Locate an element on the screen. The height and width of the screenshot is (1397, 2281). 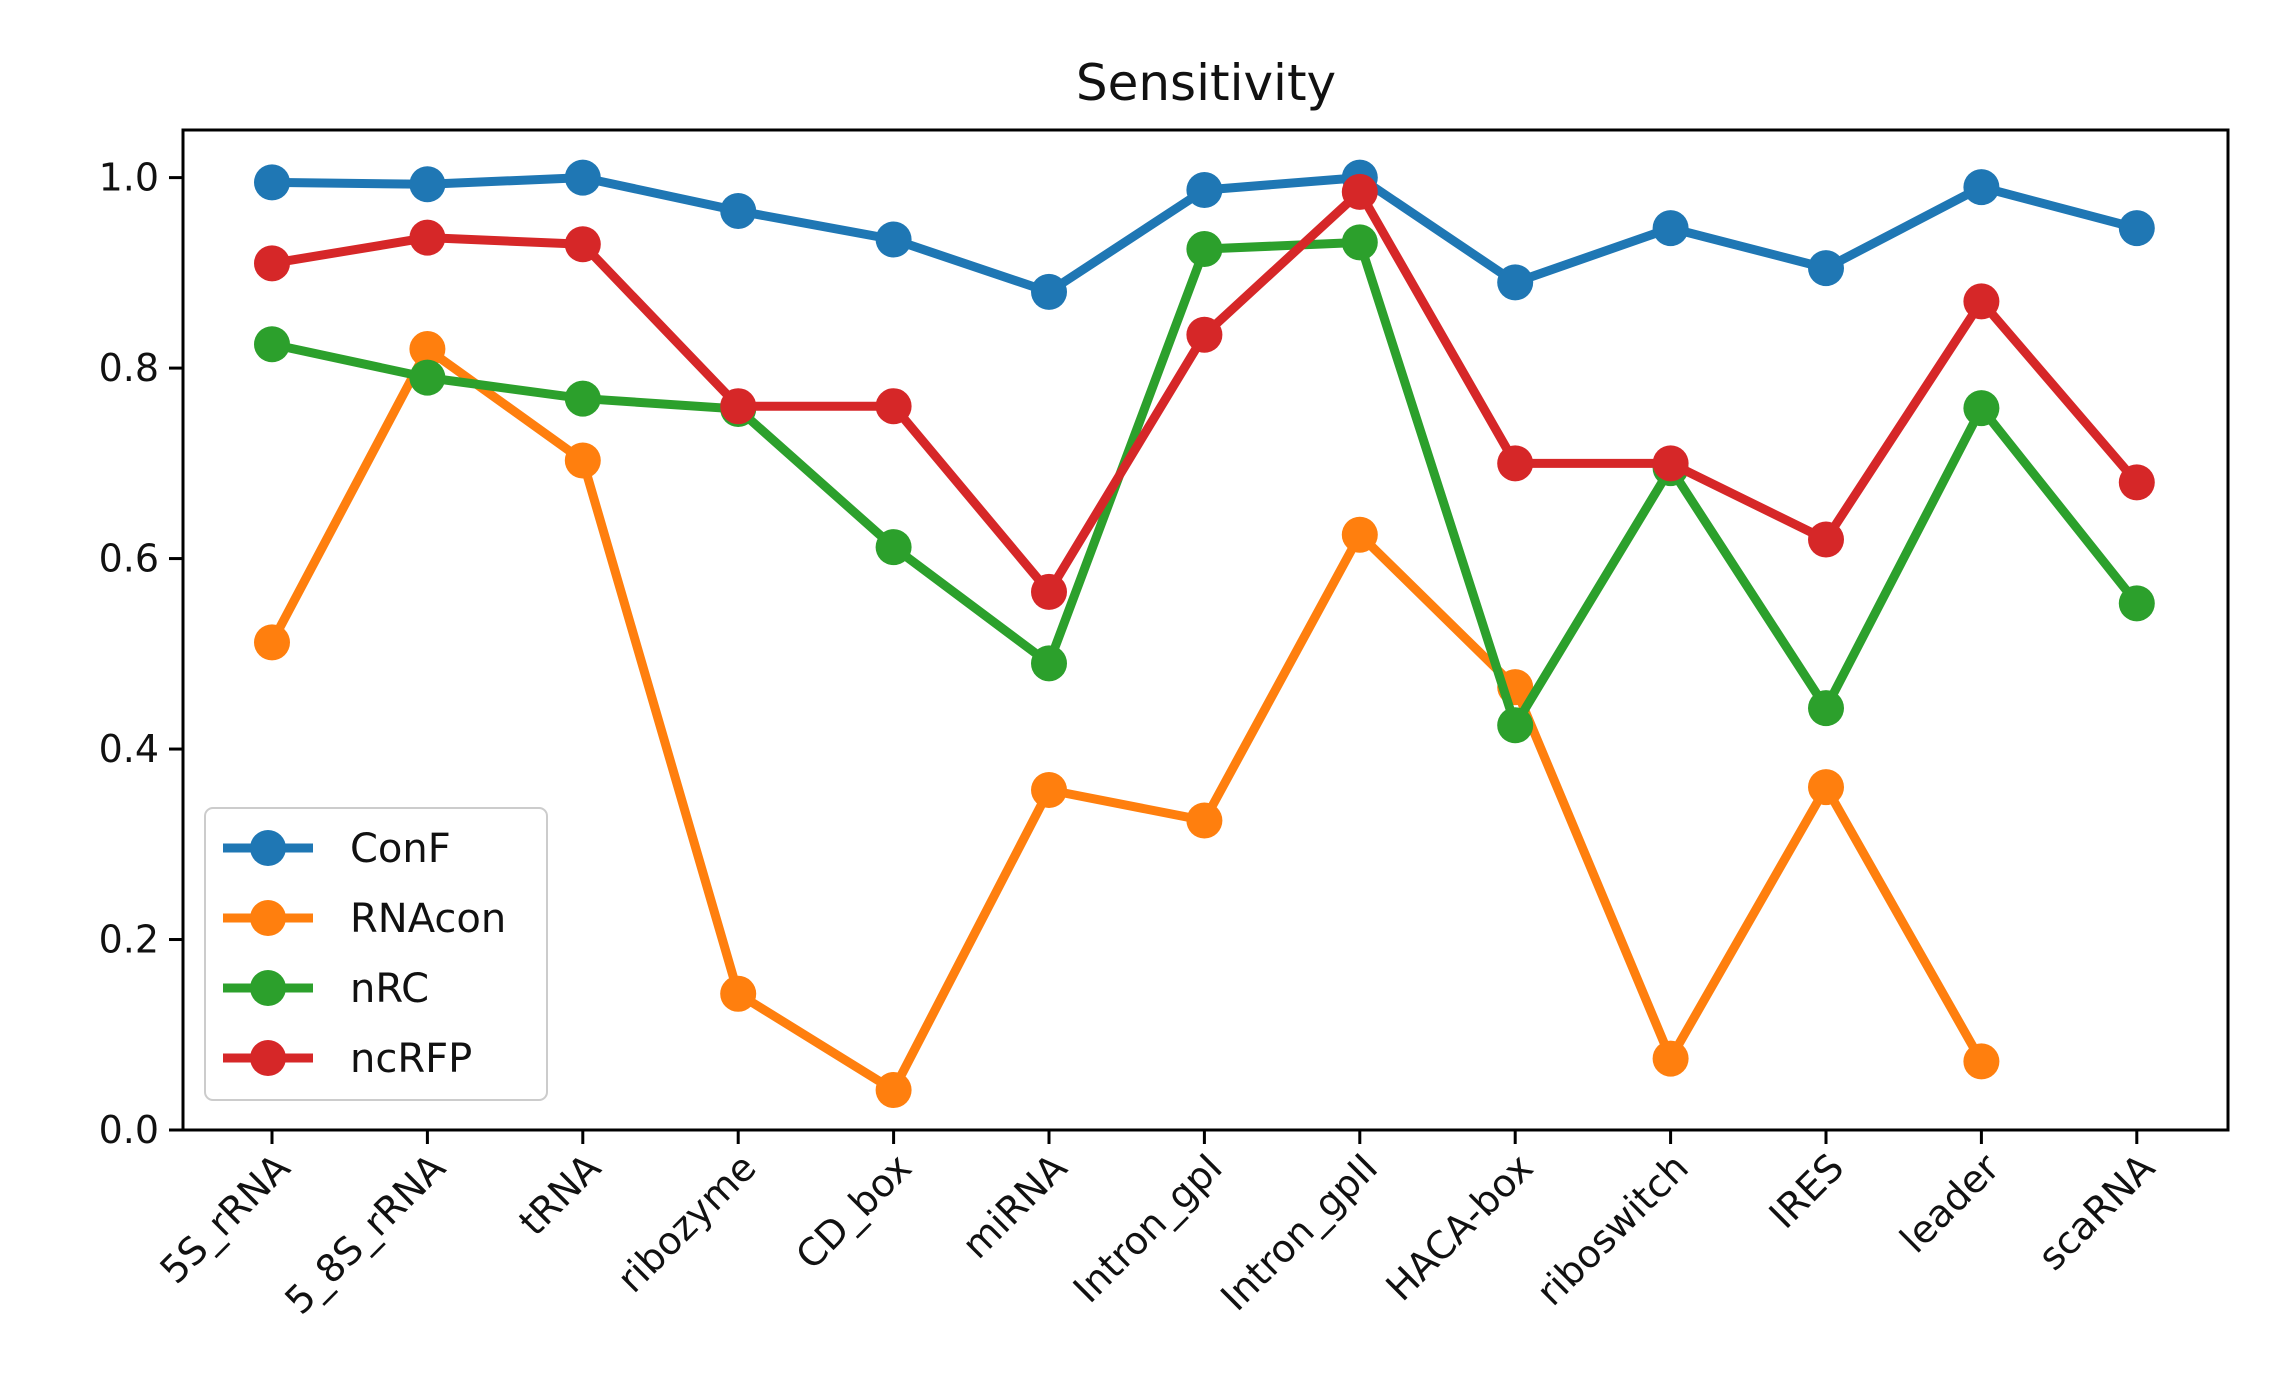
x-tick-label: HACA-box is located at coordinates (1460, 1227).